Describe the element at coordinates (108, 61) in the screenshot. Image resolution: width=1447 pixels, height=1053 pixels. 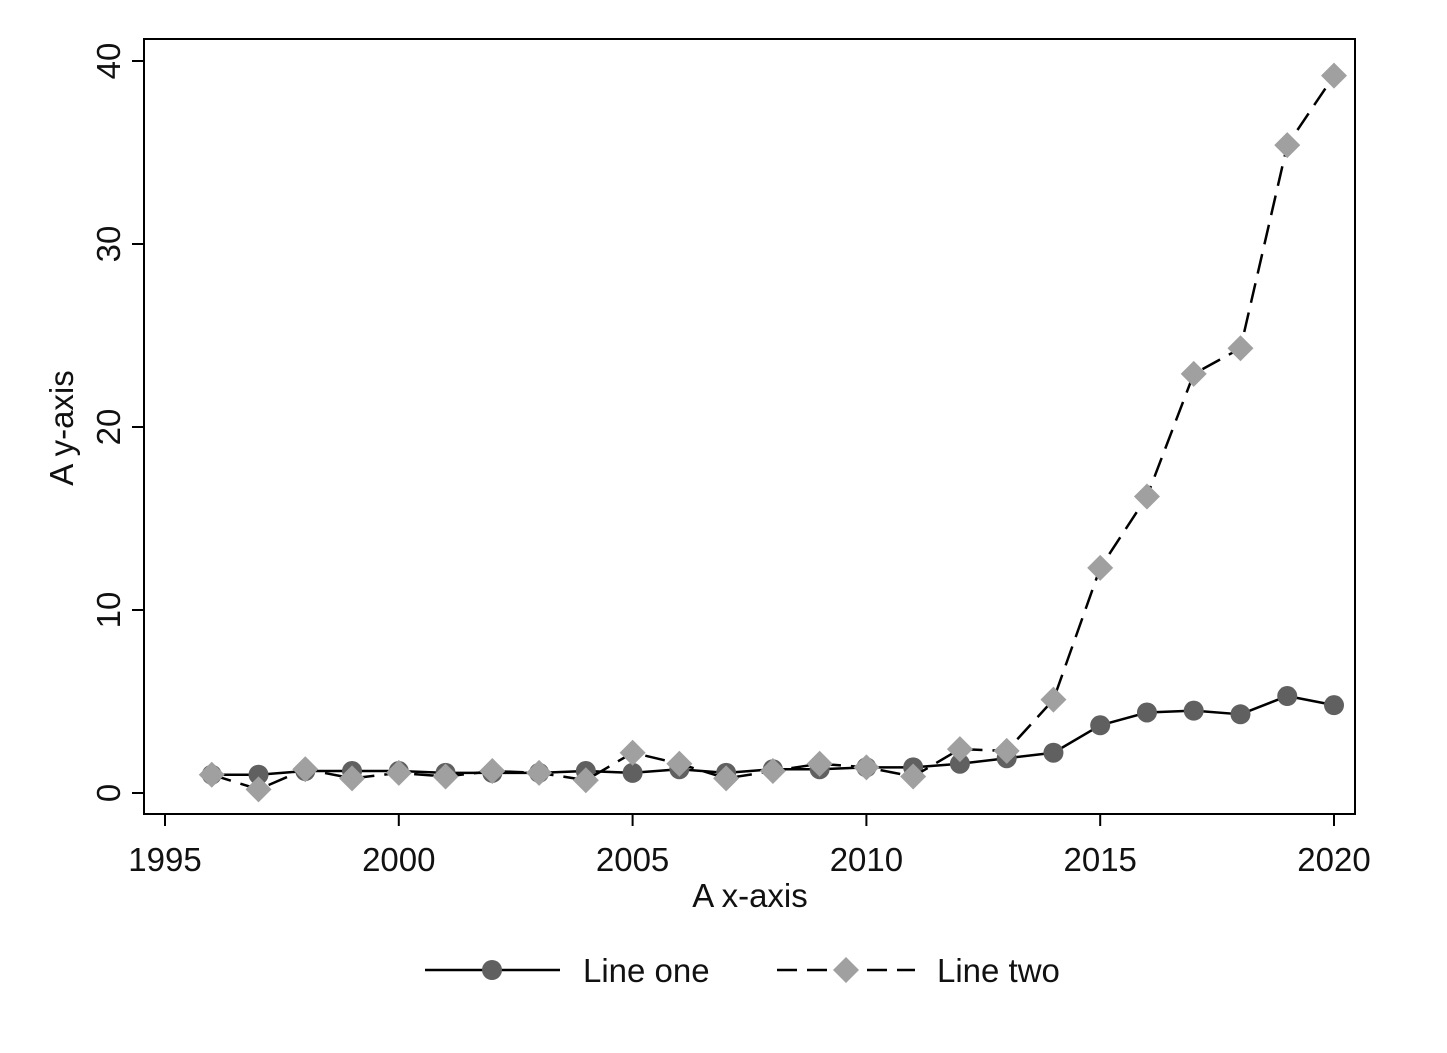
I see `y-tick-label: 40` at that location.